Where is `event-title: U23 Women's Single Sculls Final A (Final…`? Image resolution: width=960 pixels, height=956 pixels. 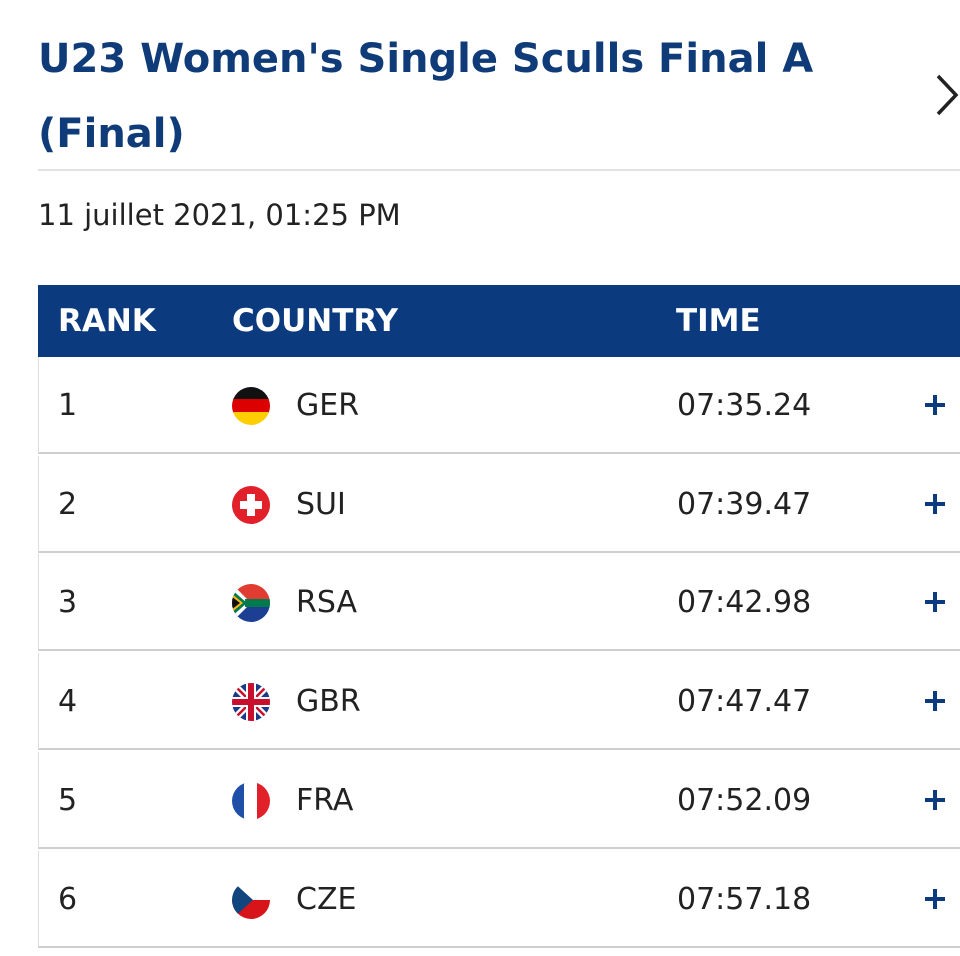
event-title: U23 Women's Single Sculls Final A (Final… is located at coordinates (426, 96).